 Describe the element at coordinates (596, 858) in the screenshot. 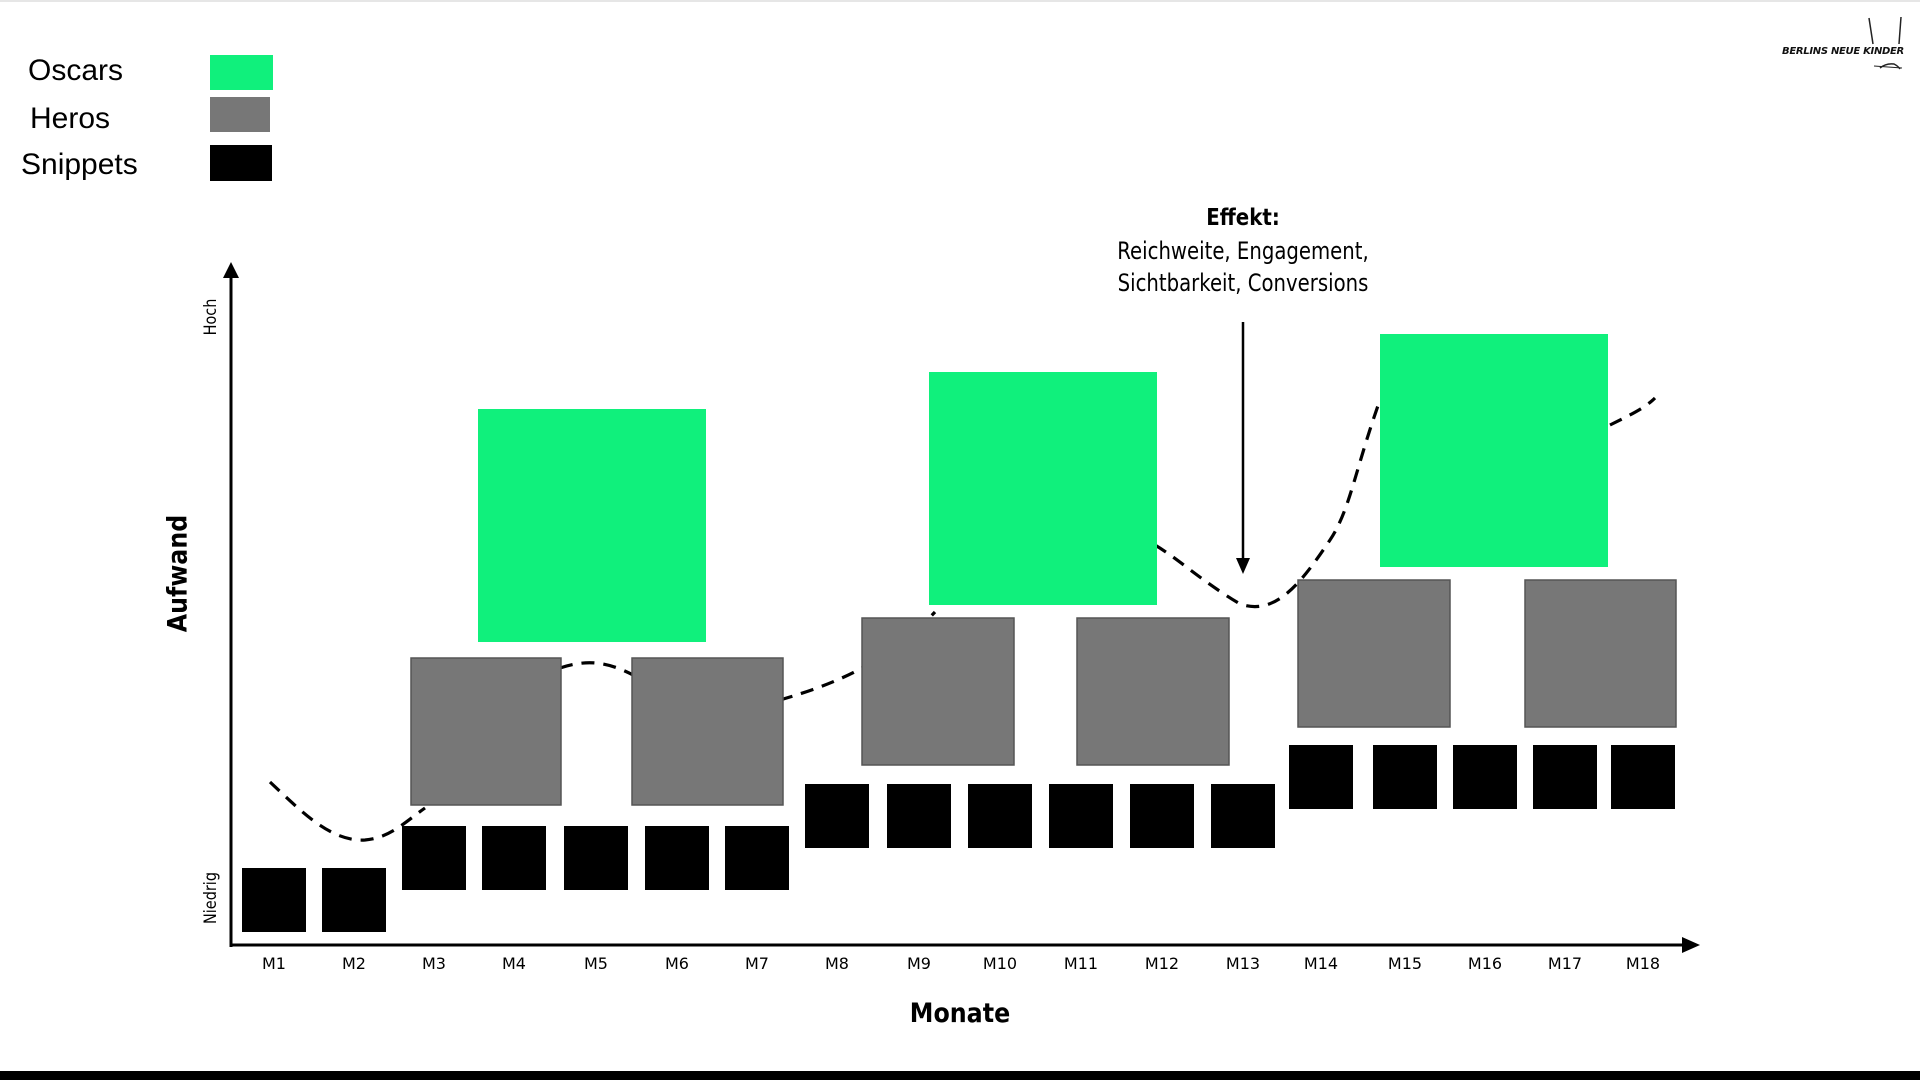

I see `snippet-block-m5` at that location.